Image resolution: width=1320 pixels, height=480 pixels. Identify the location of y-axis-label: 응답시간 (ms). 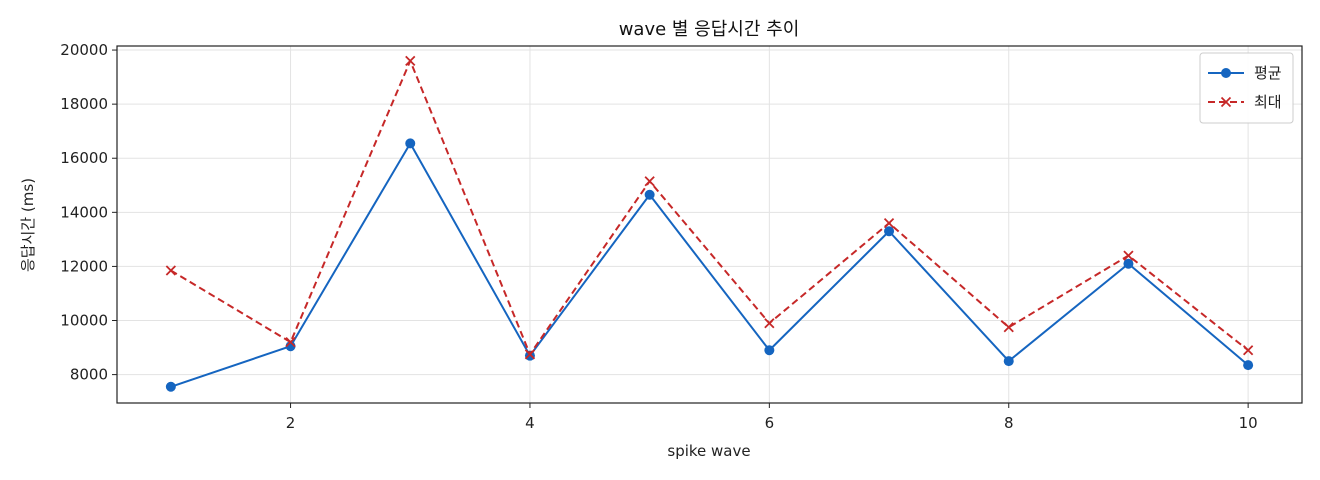
(28, 225).